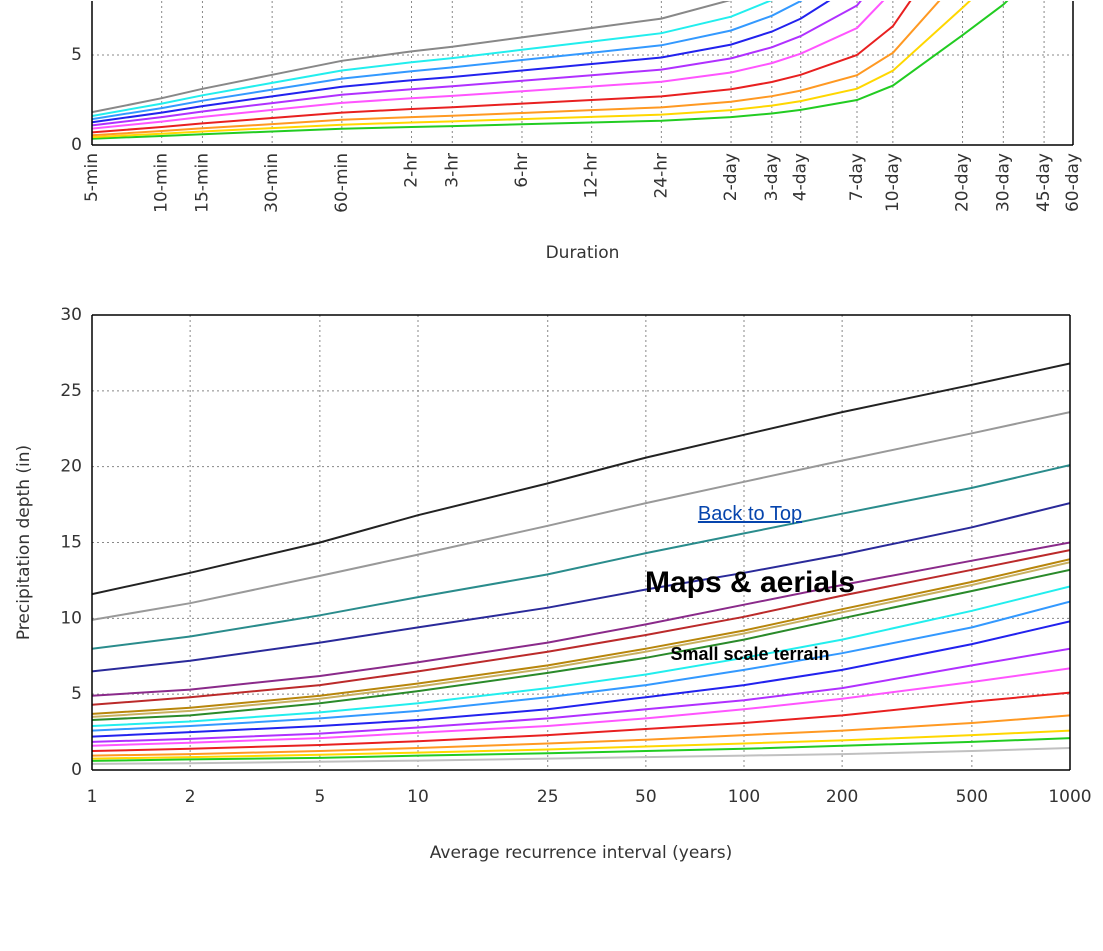 The width and height of the screenshot is (1103, 951). What do you see at coordinates (92, 177) in the screenshot?
I see `x-tick-label: 5-min` at bounding box center [92, 177].